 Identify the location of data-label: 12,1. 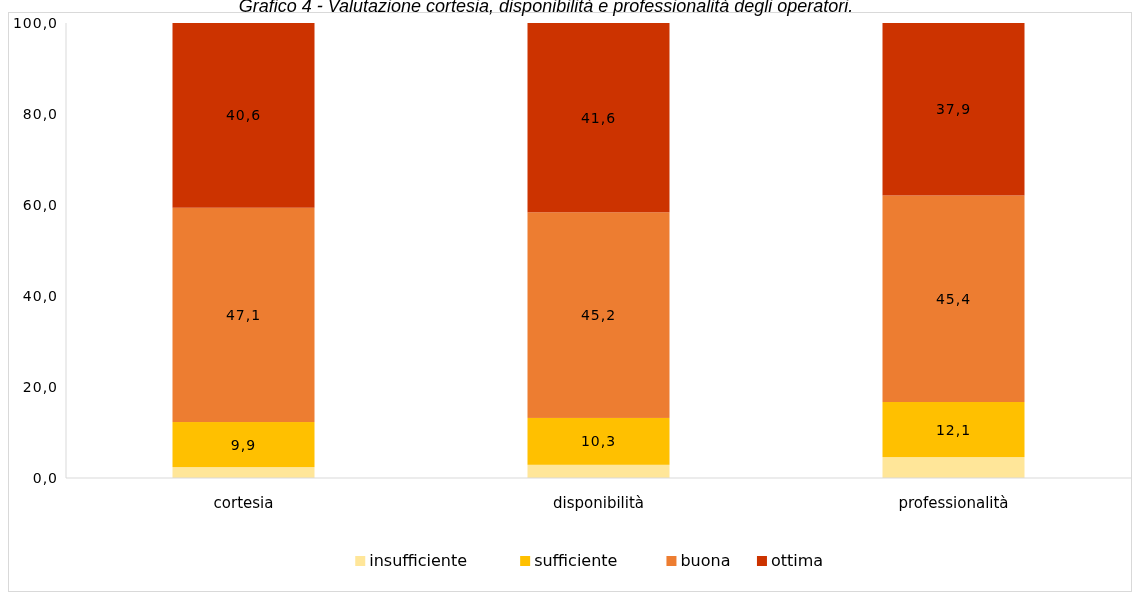
(953, 429).